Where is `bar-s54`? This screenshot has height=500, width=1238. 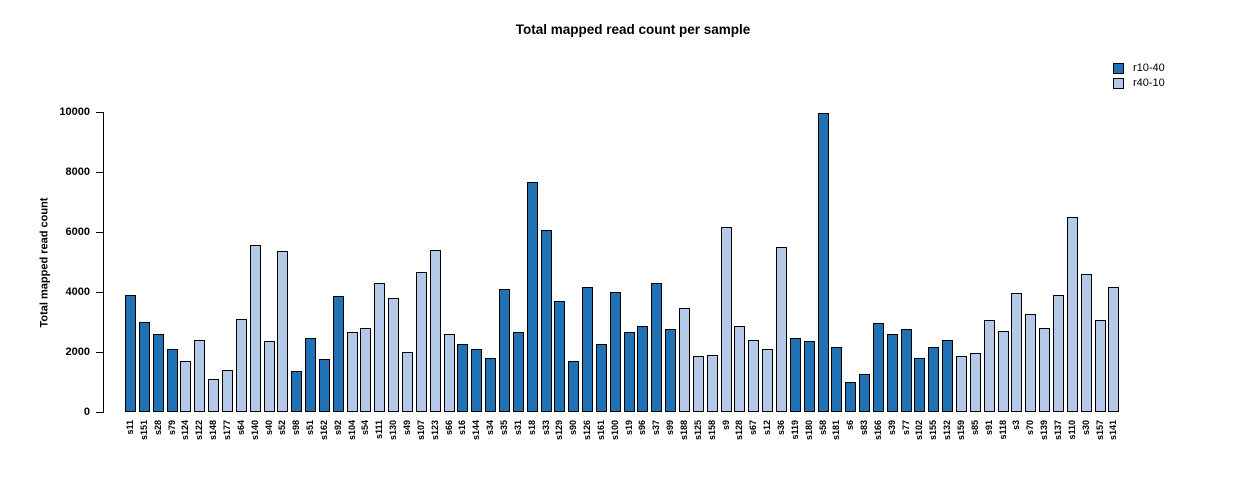
bar-s54 is located at coordinates (366, 370).